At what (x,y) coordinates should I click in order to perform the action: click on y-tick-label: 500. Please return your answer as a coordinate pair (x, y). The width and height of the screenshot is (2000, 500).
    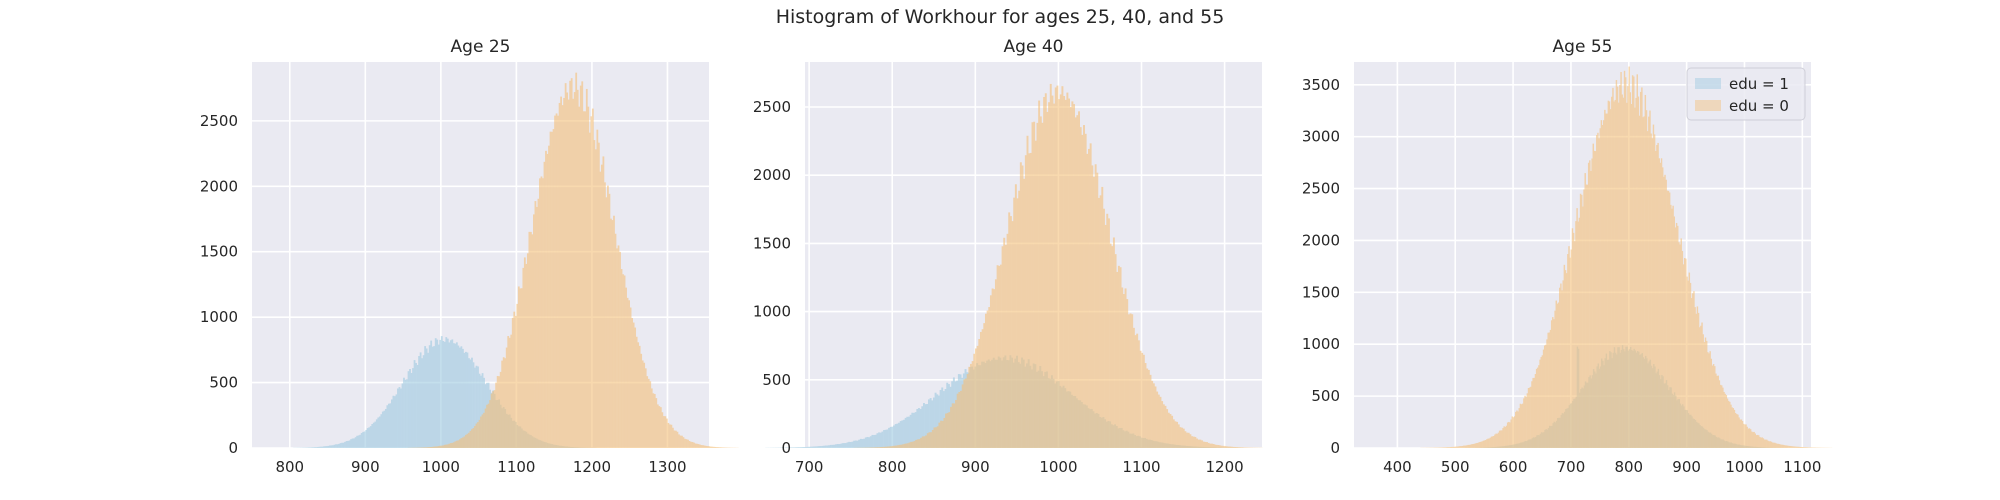
    Looking at the image, I should click on (776, 380).